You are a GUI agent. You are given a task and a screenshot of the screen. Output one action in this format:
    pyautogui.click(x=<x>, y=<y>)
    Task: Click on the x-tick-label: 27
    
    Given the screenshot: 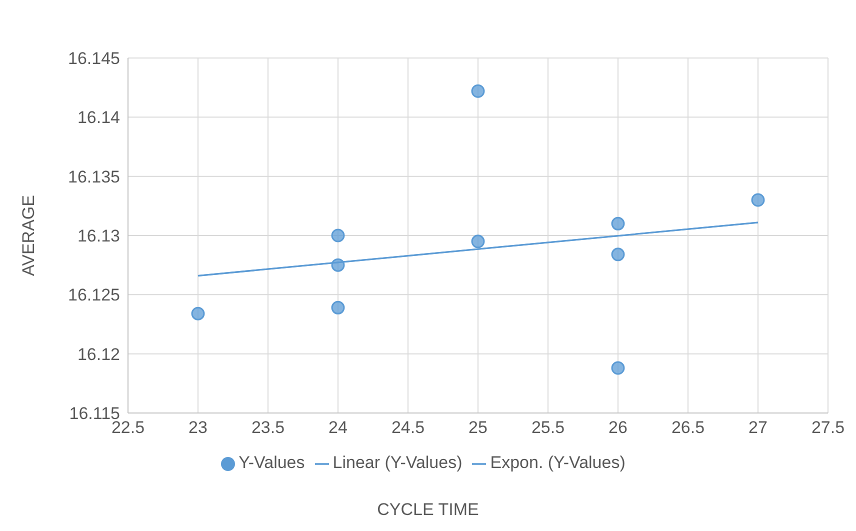 What is the action you would take?
    pyautogui.click(x=758, y=428)
    